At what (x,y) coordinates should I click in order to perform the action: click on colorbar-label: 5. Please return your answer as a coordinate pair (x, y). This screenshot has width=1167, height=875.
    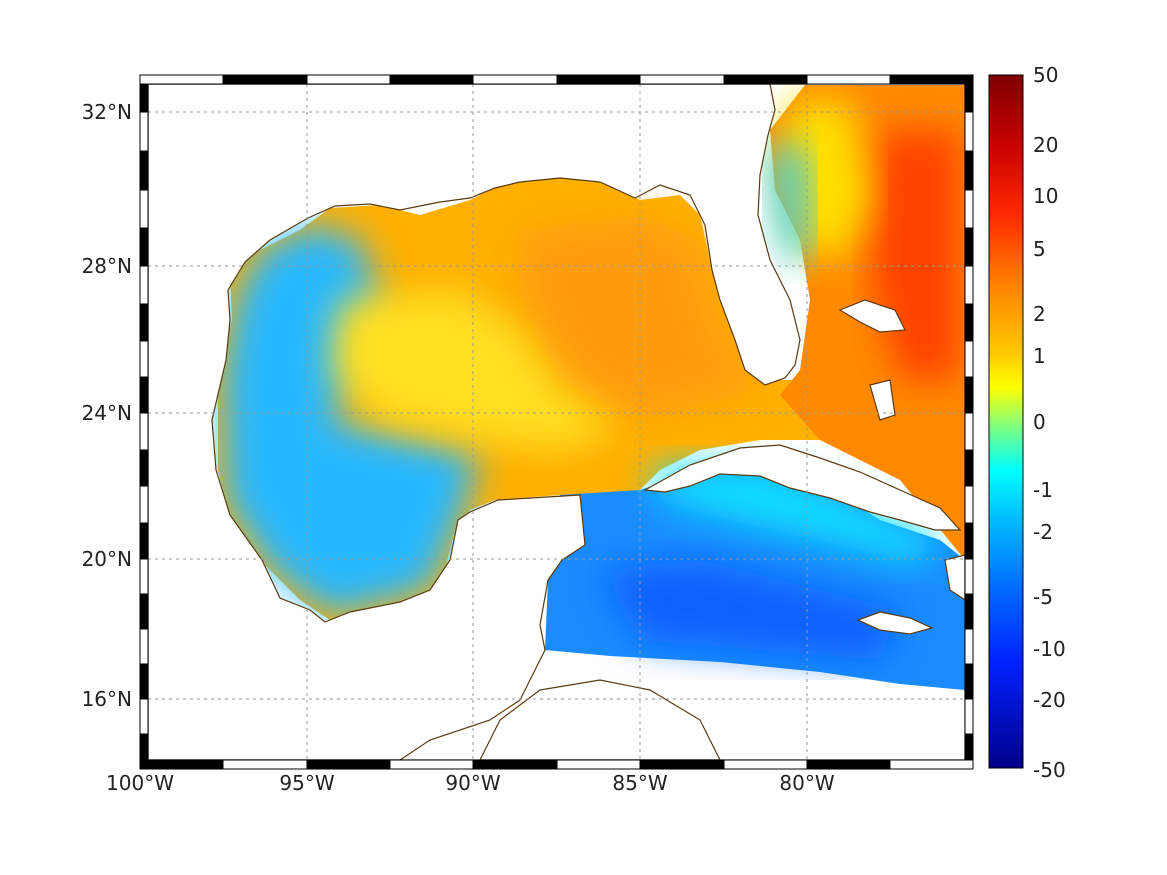
    Looking at the image, I should click on (1039, 249).